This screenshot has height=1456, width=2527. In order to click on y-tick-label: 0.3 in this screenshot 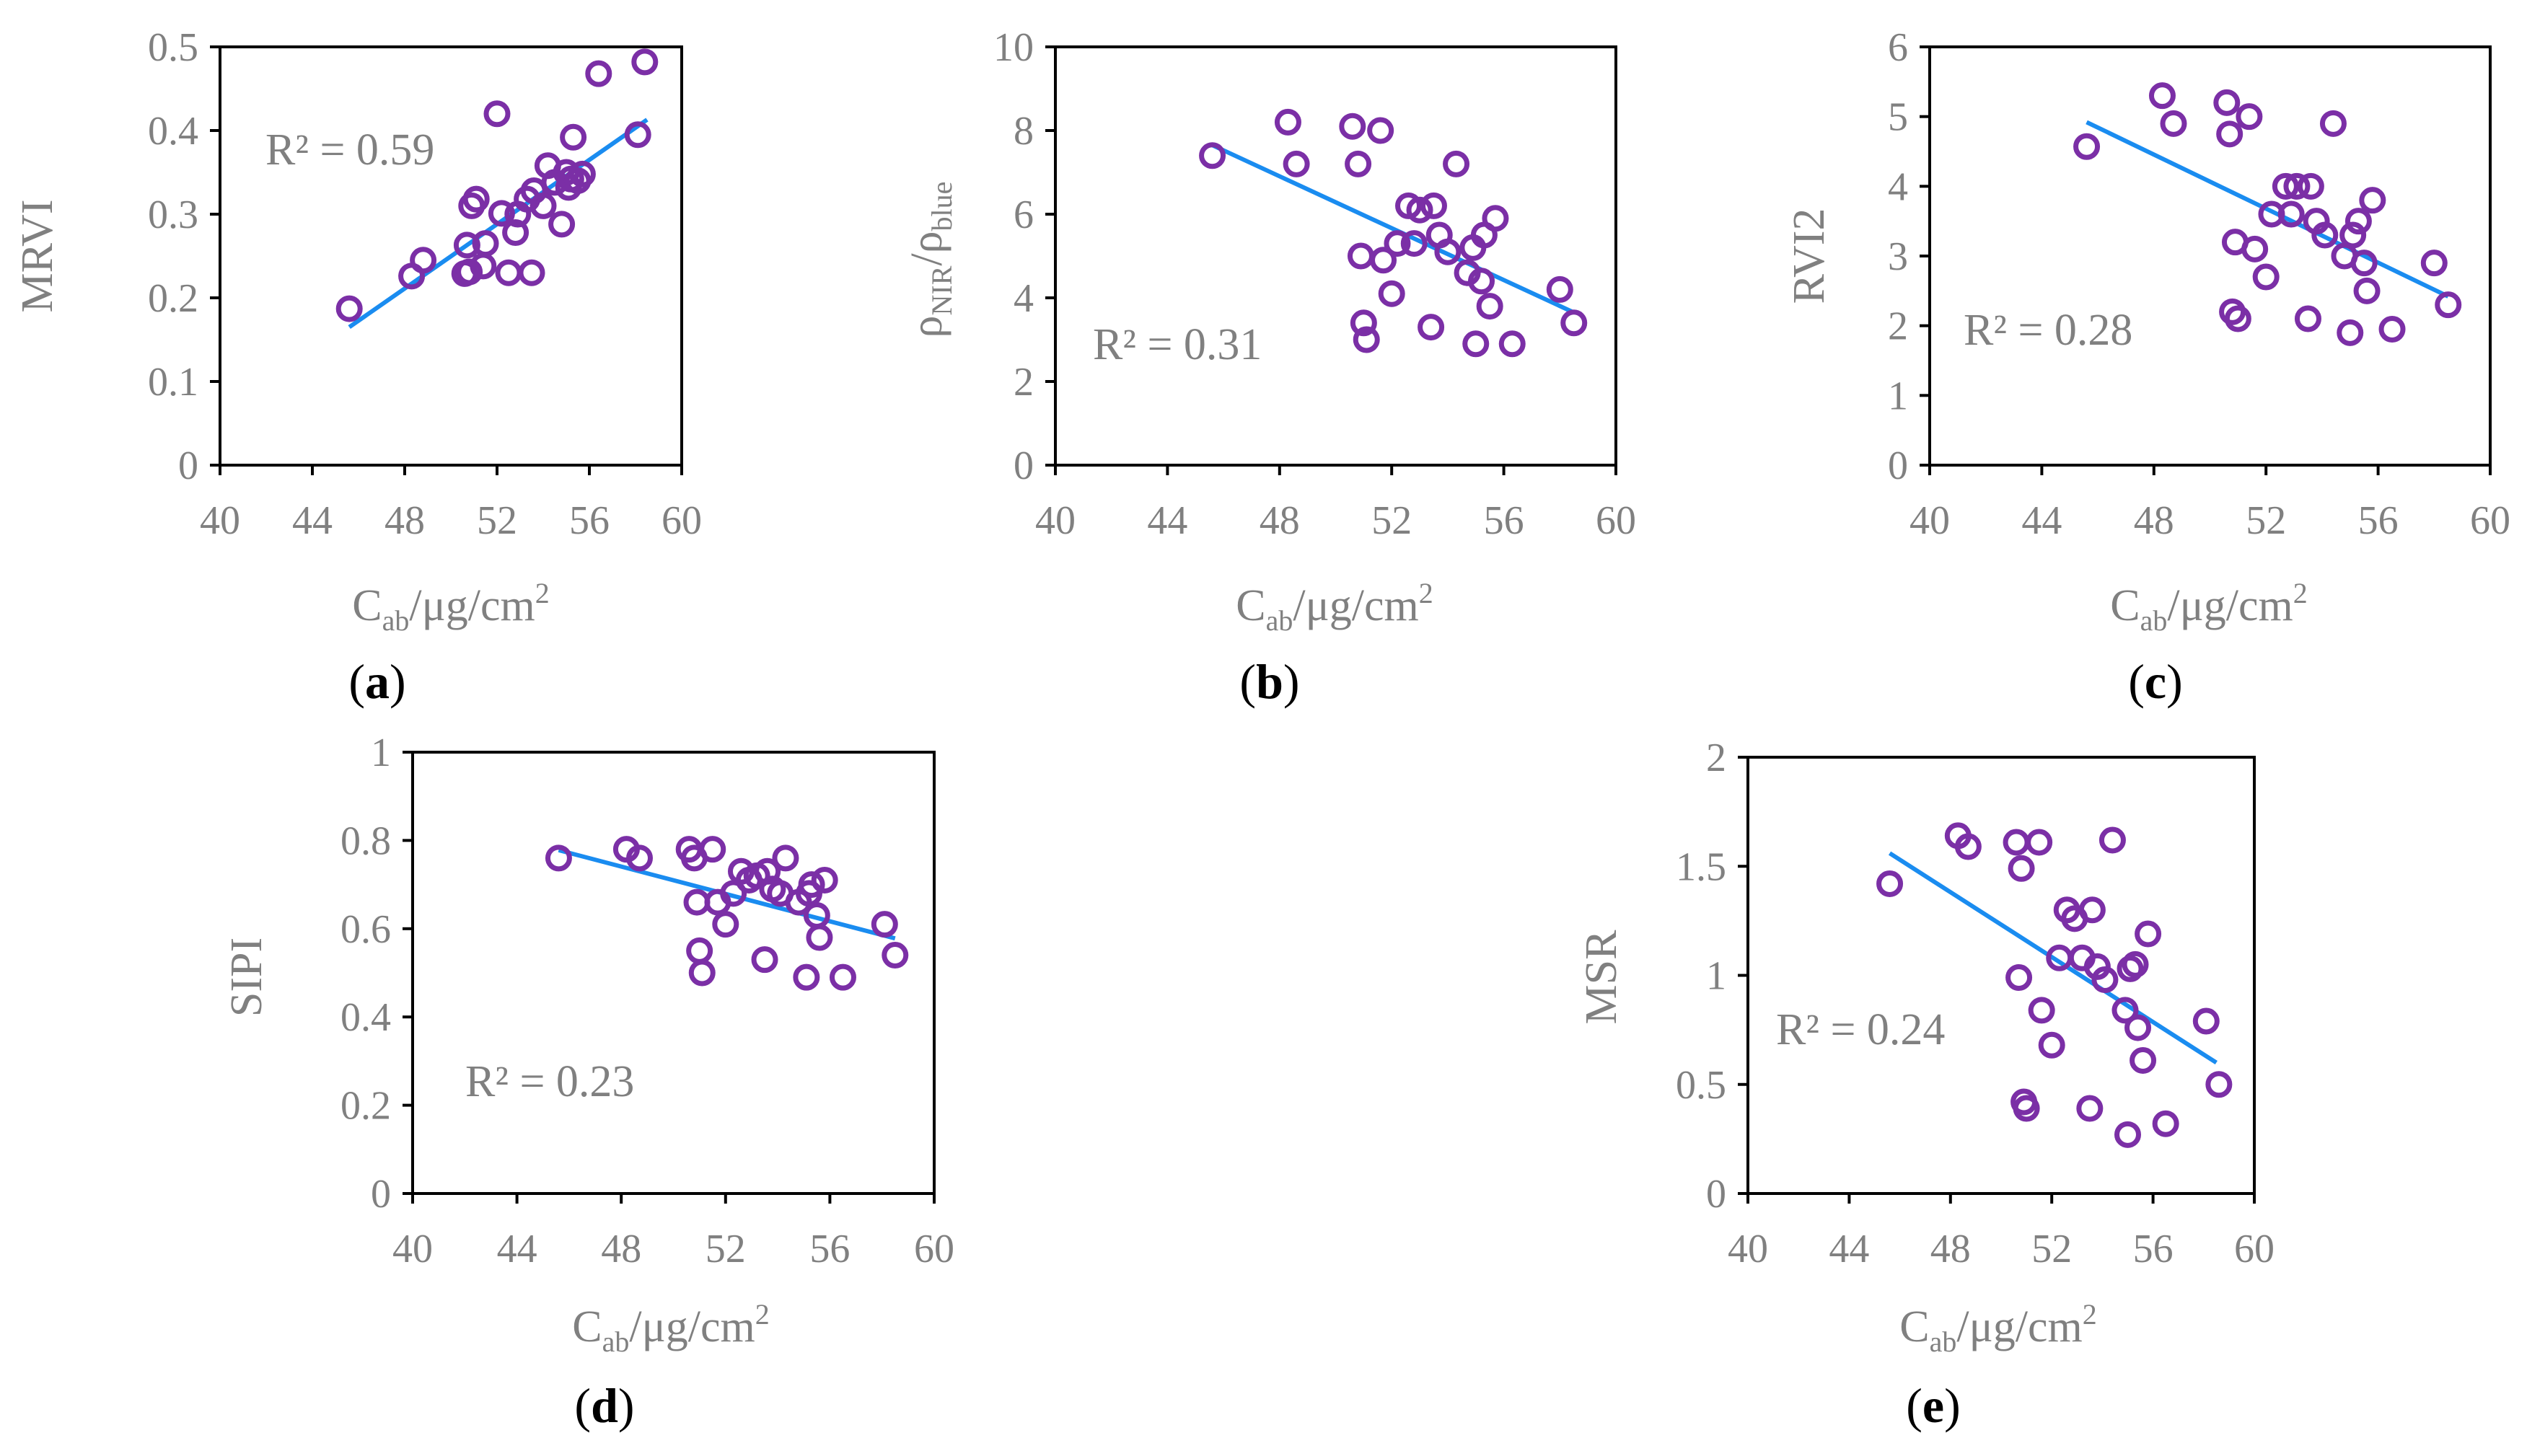, I will do `click(173, 215)`.